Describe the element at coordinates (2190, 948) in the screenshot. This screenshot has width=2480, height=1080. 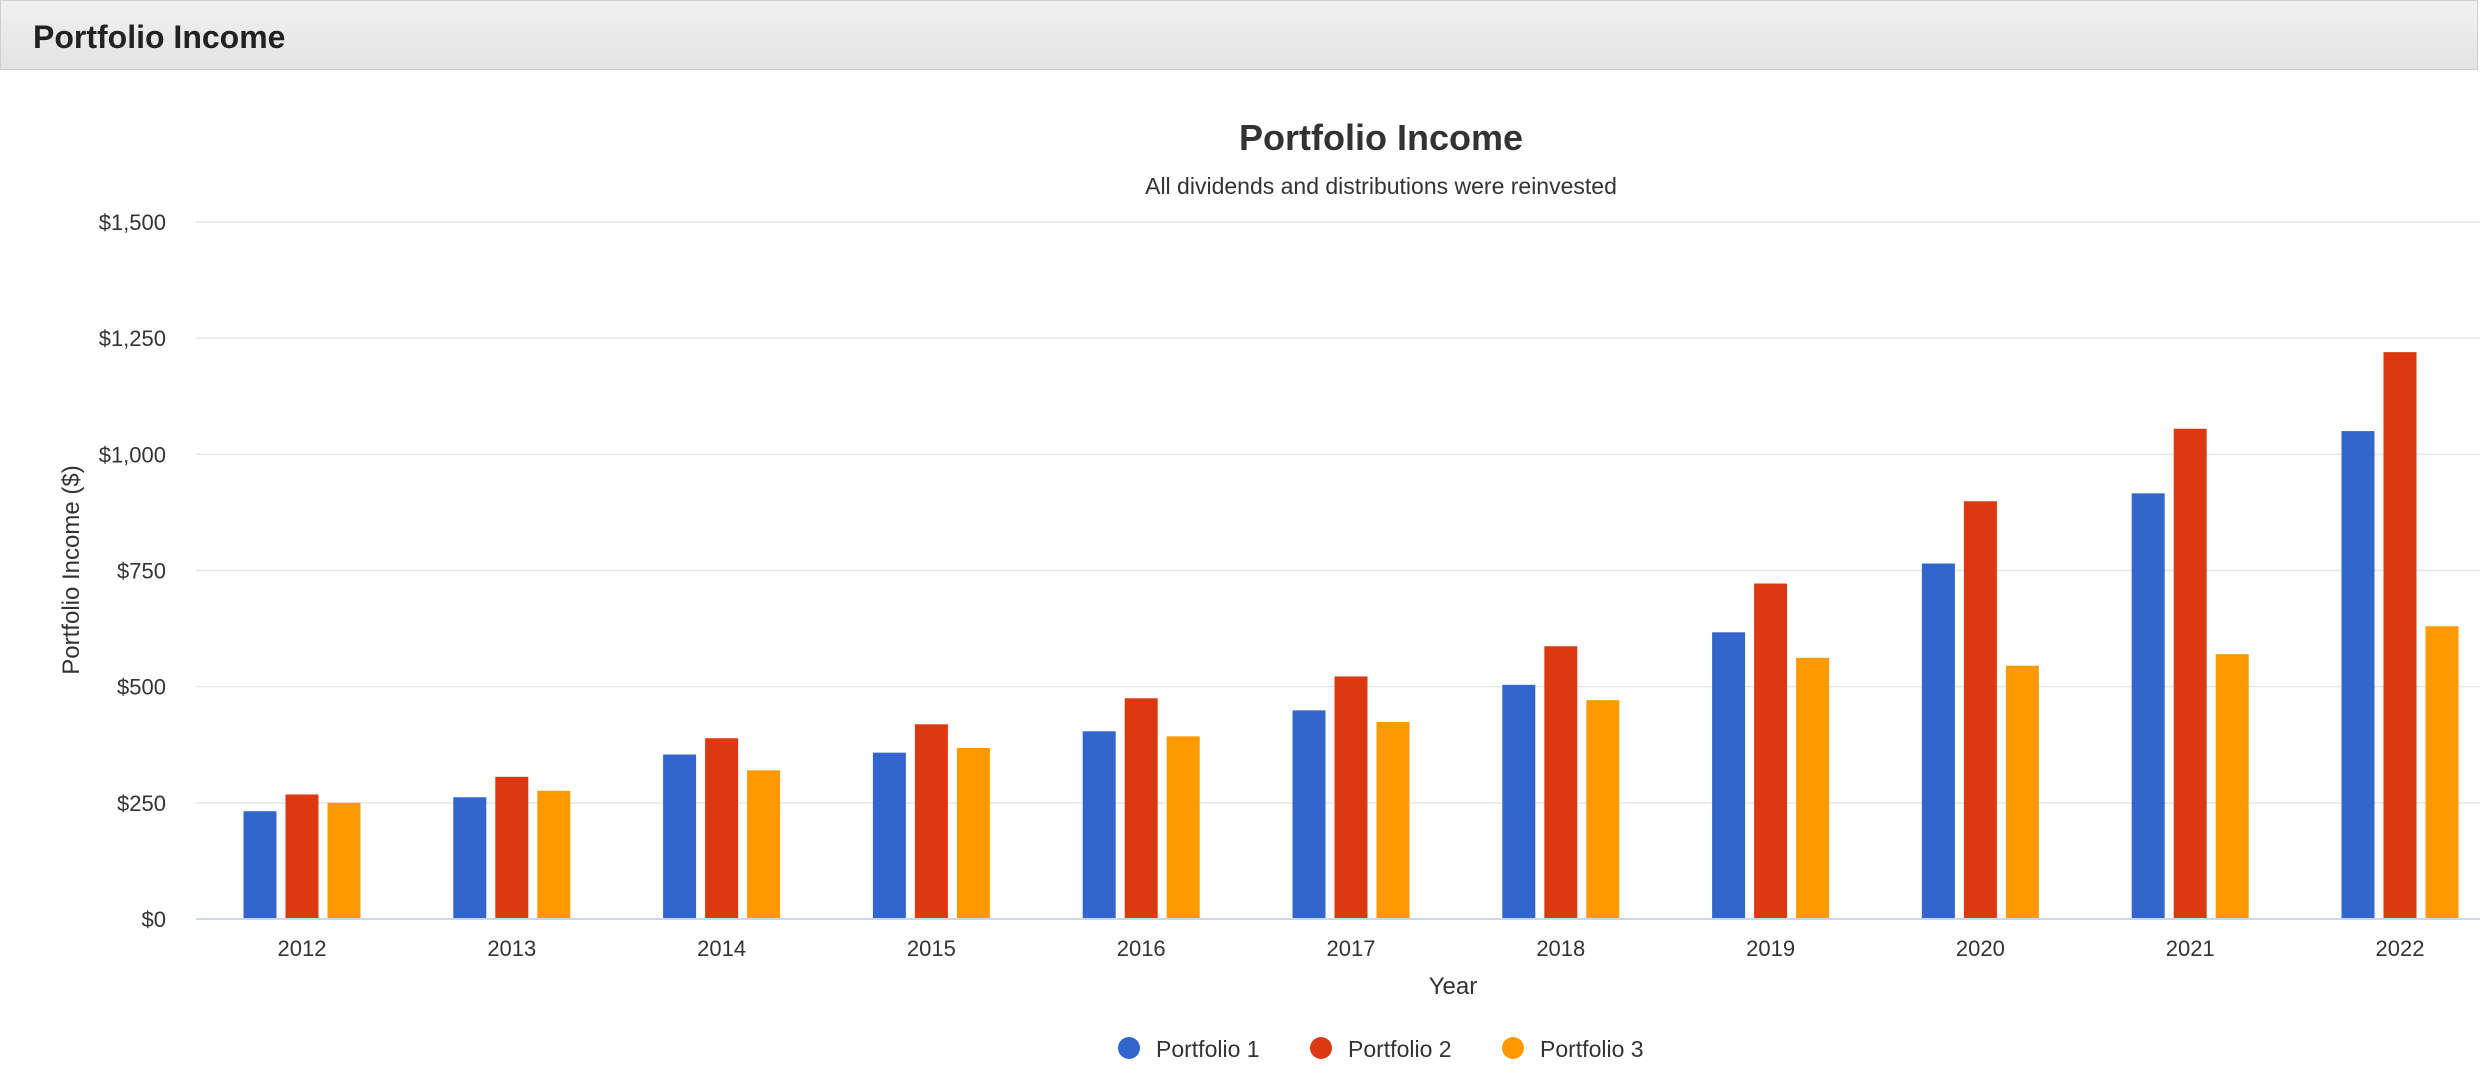
I see `x-tick-label: 2021` at that location.